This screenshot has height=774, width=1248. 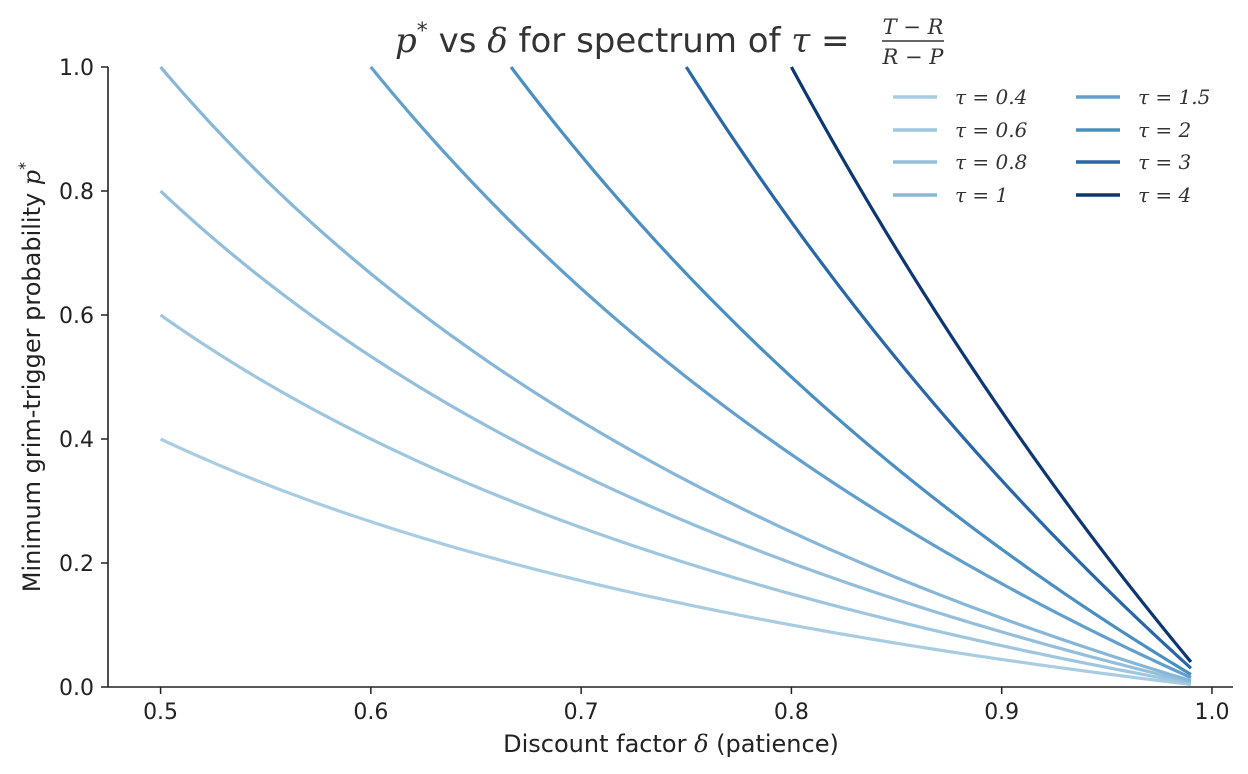 I want to click on y-tick-label: 0.8, so click(x=76, y=192).